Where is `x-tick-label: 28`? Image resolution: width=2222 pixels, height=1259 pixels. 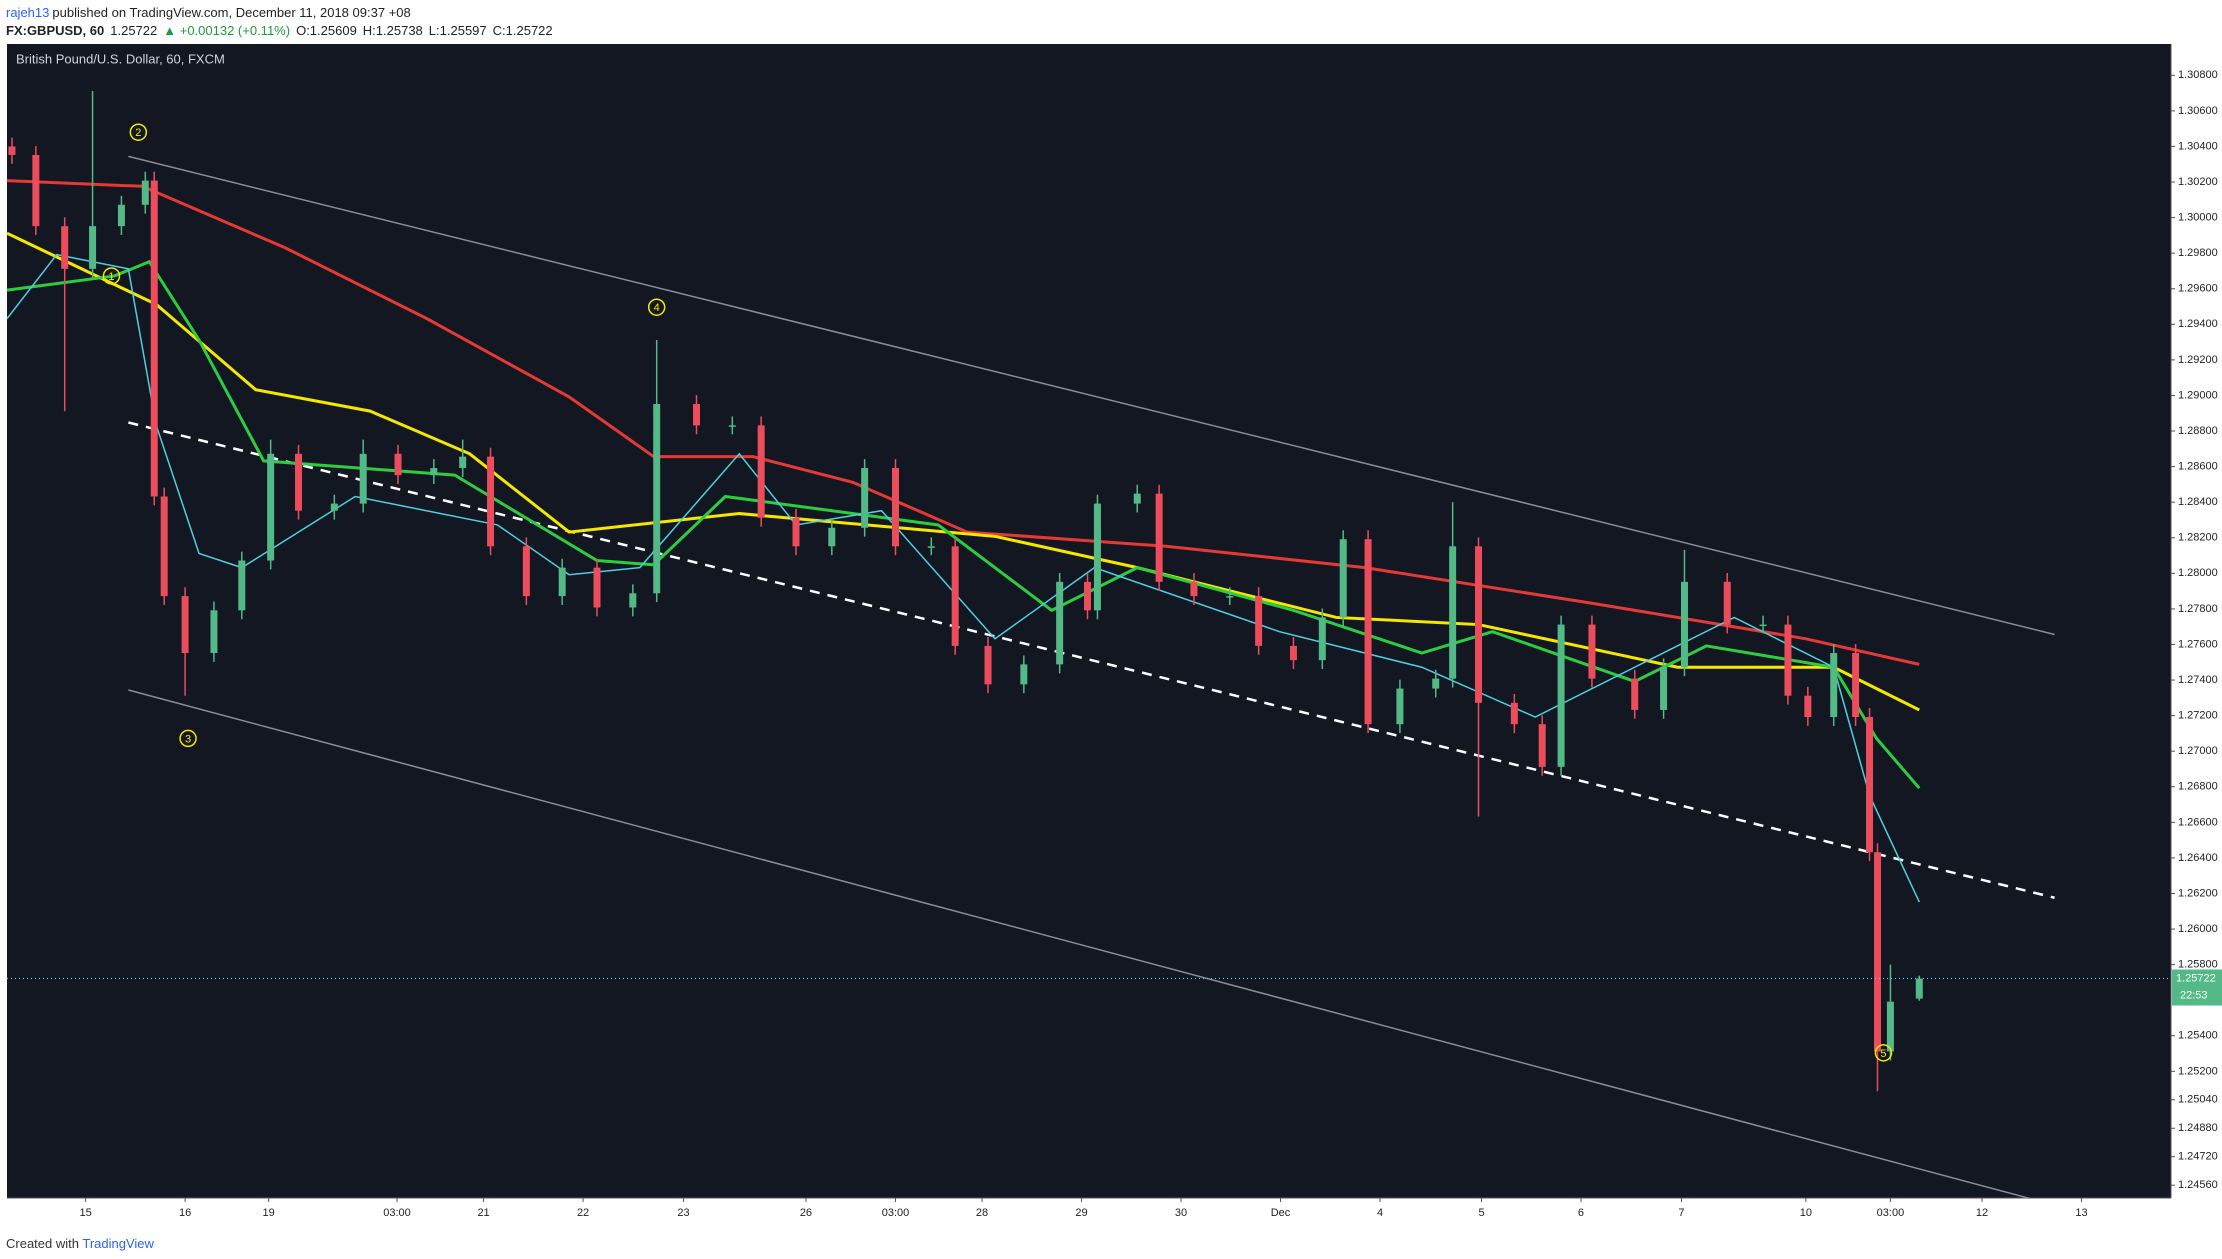 x-tick-label: 28 is located at coordinates (982, 1213).